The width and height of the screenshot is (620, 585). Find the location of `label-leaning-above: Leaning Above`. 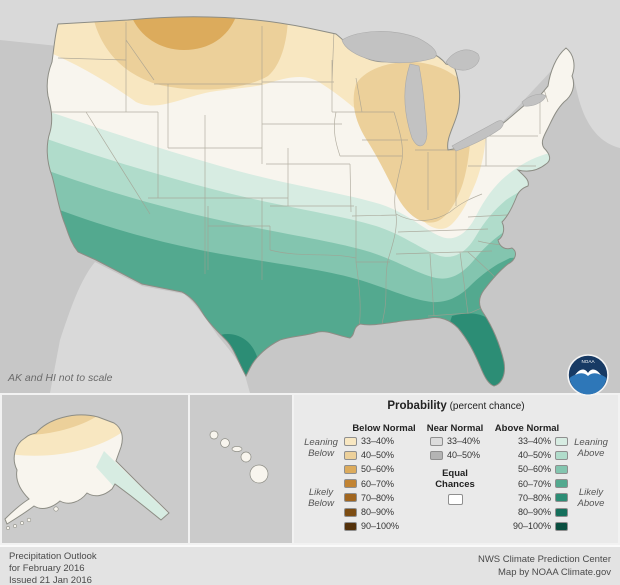

label-leaning-above: Leaning Above is located at coordinates (591, 447).